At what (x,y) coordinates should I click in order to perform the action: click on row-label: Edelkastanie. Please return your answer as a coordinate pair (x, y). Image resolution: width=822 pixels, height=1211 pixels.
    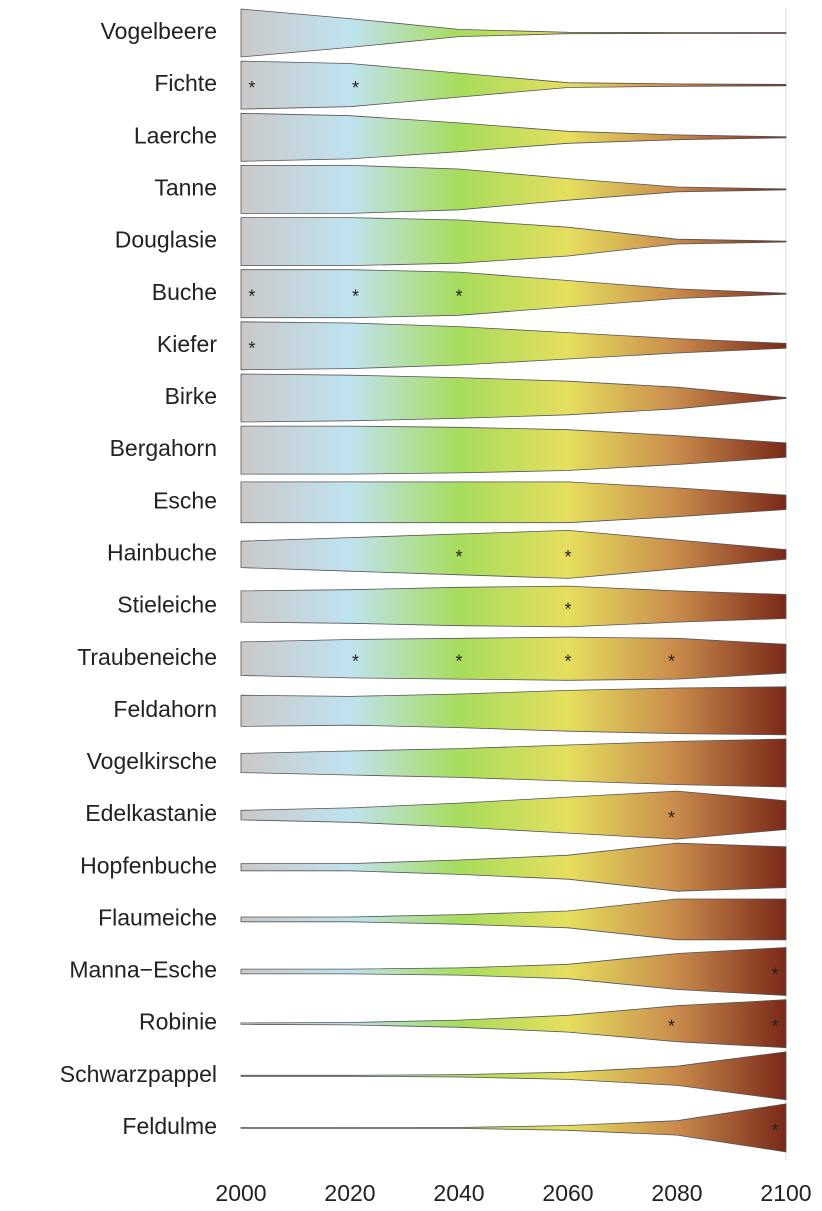
    Looking at the image, I should click on (151, 813).